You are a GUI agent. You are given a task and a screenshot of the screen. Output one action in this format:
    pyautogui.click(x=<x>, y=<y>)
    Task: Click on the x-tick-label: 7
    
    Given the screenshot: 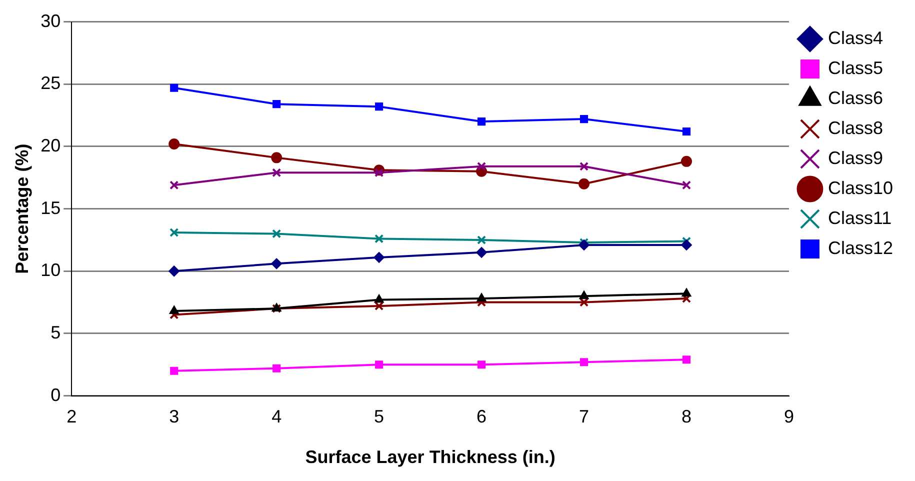 What is the action you would take?
    pyautogui.click(x=584, y=416)
    